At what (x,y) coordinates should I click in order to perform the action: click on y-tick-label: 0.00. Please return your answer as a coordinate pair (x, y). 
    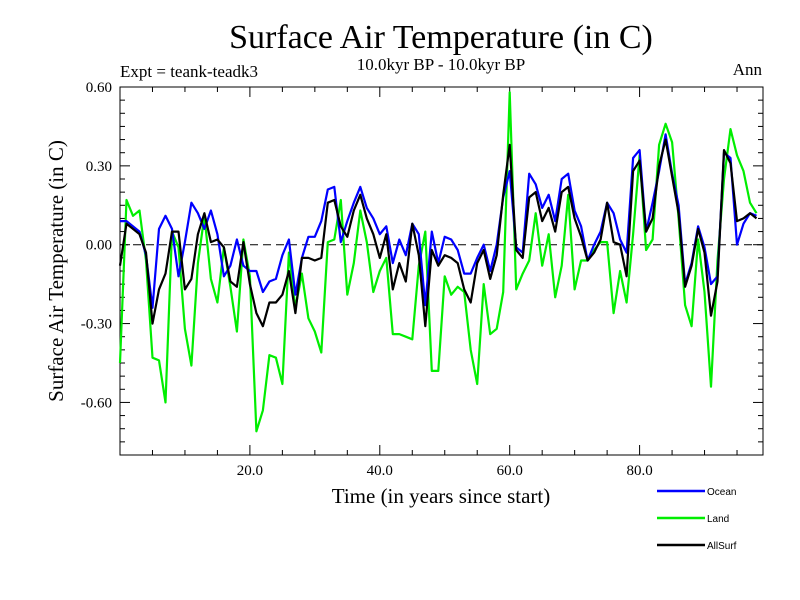
    Looking at the image, I should click on (99, 246).